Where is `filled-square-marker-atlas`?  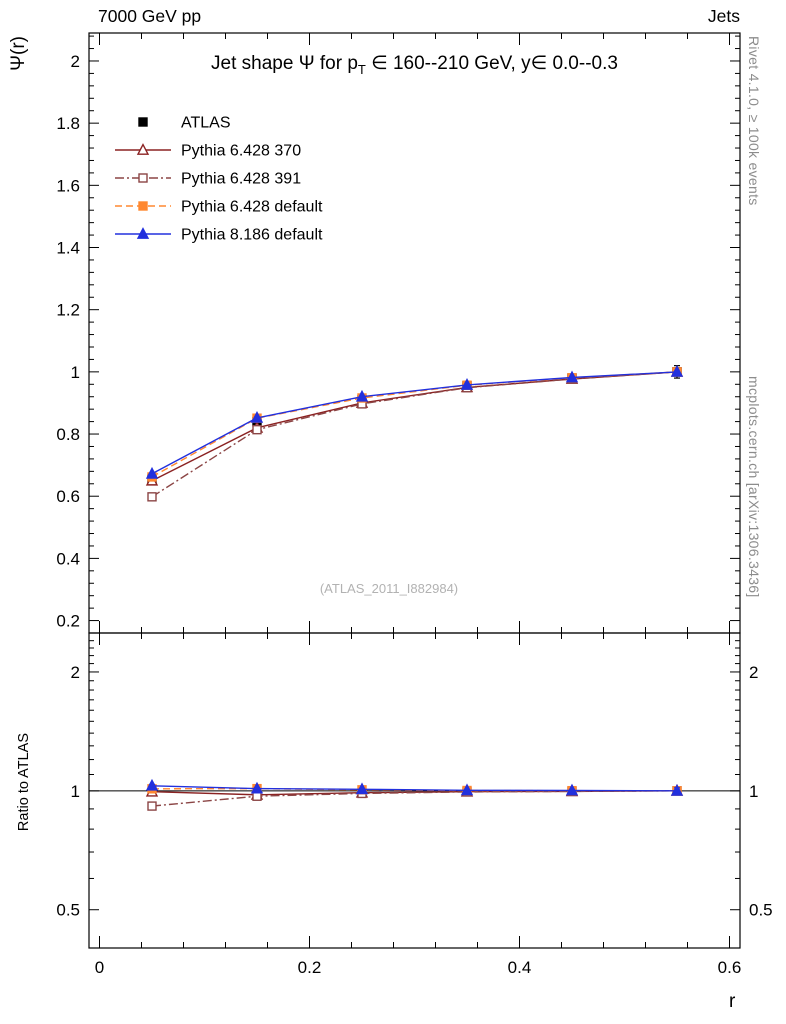
filled-square-marker-atlas is located at coordinates (143, 122).